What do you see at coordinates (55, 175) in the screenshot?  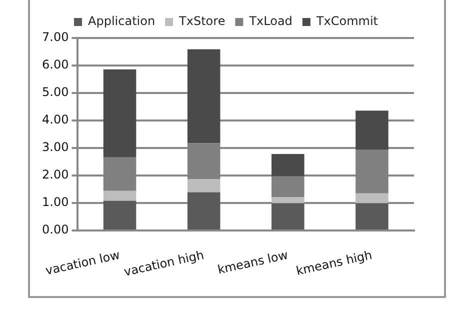 I see `y-tick-label: 2.00` at bounding box center [55, 175].